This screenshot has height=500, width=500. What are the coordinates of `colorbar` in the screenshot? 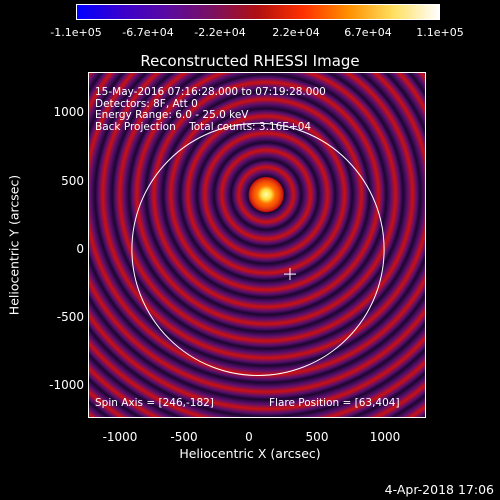 It's located at (258, 12).